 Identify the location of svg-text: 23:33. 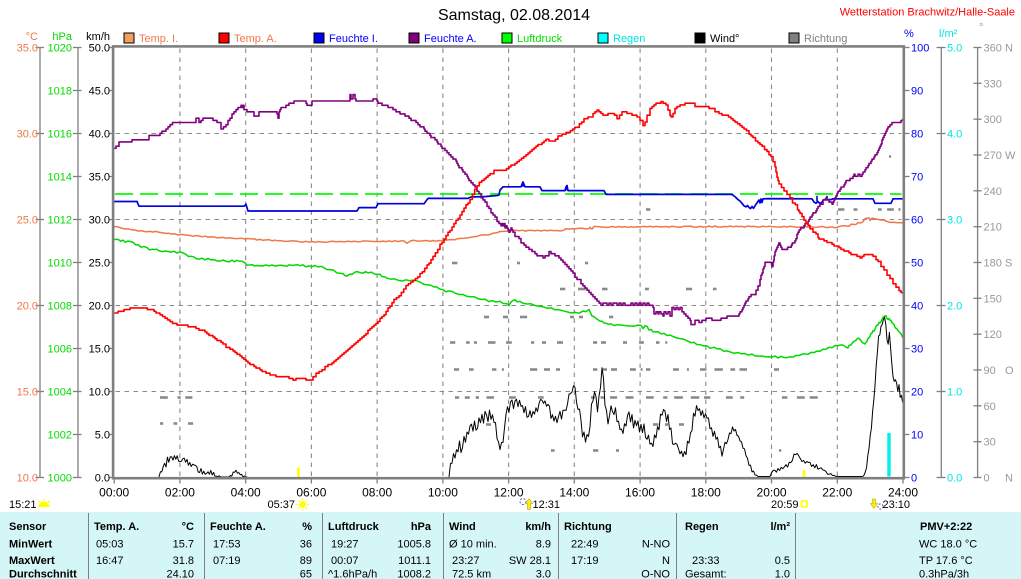
(706, 561).